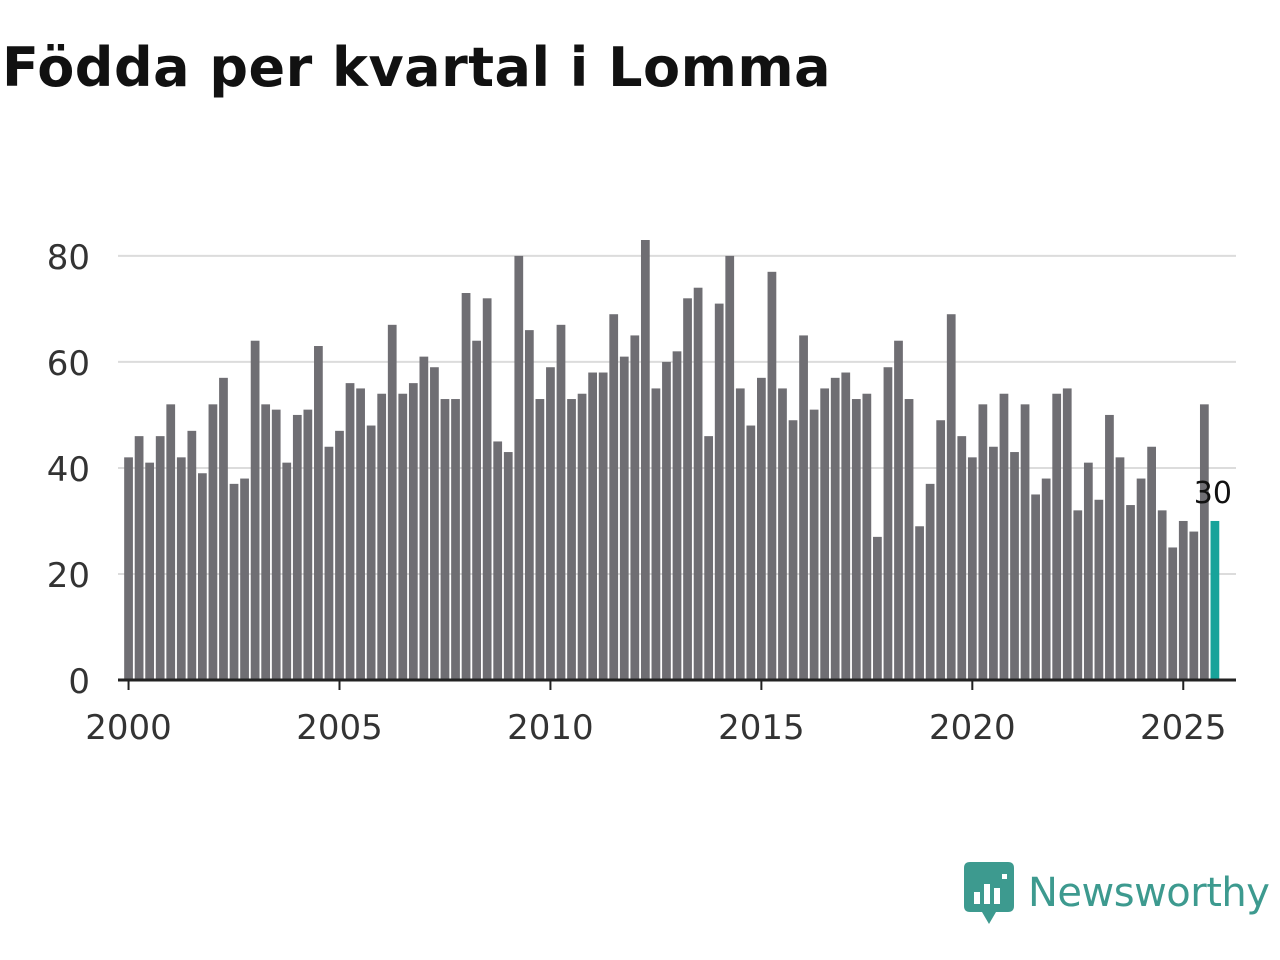 Image resolution: width=1280 pixels, height=960 pixels. I want to click on bar-2015-q3, so click(782, 534).